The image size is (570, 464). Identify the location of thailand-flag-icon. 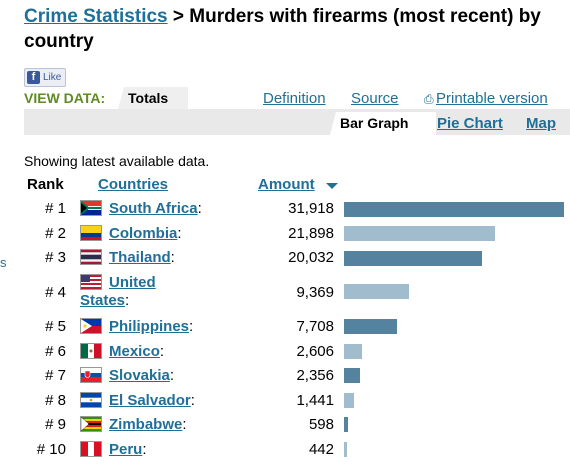
(91, 257).